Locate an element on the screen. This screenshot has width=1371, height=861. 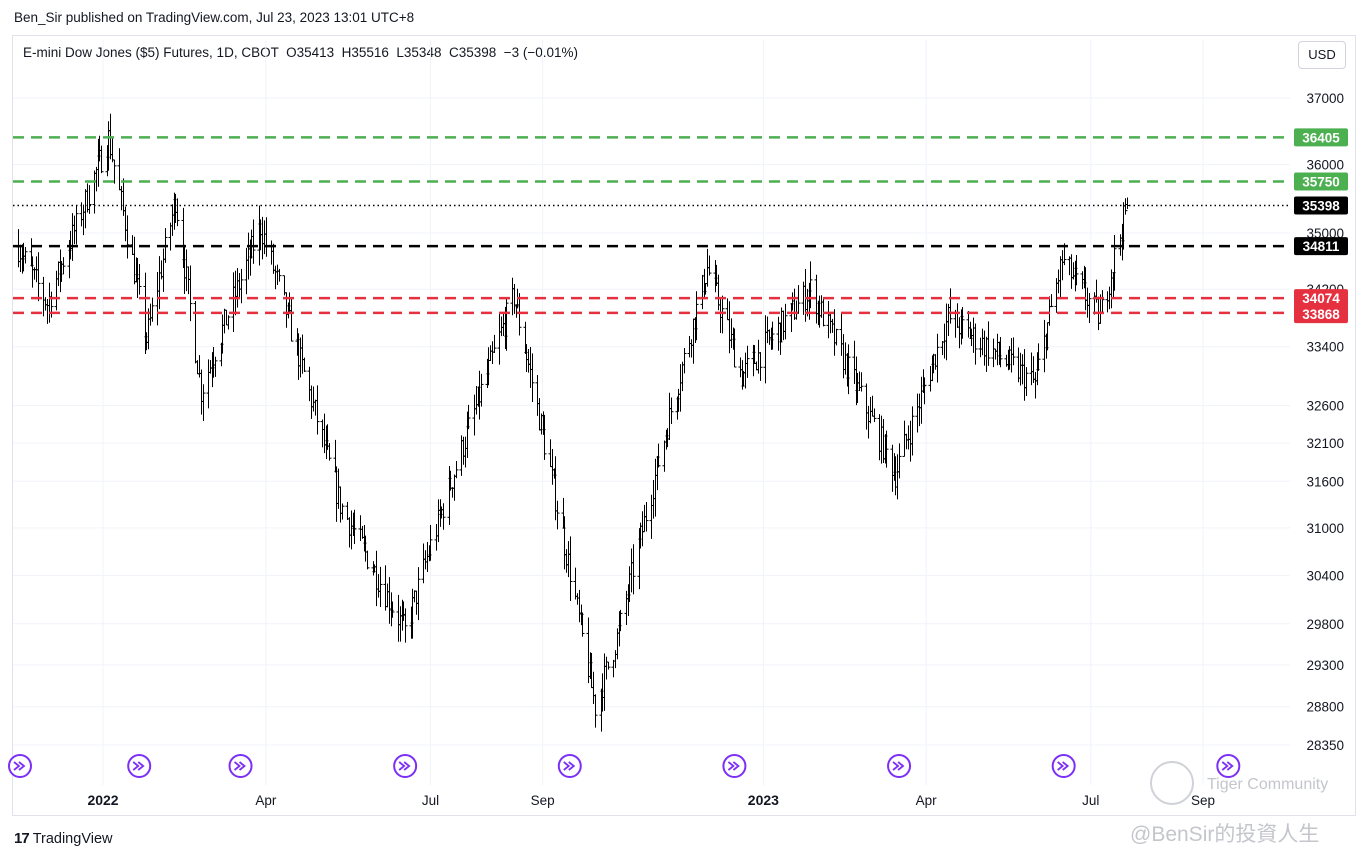
x-tick-label: Apr is located at coordinates (266, 800).